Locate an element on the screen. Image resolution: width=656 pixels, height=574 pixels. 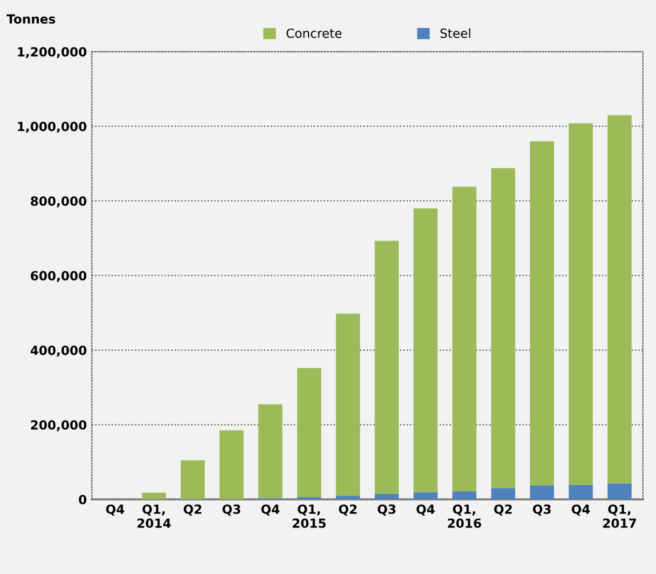
legend-label: Steel is located at coordinates (455, 33).